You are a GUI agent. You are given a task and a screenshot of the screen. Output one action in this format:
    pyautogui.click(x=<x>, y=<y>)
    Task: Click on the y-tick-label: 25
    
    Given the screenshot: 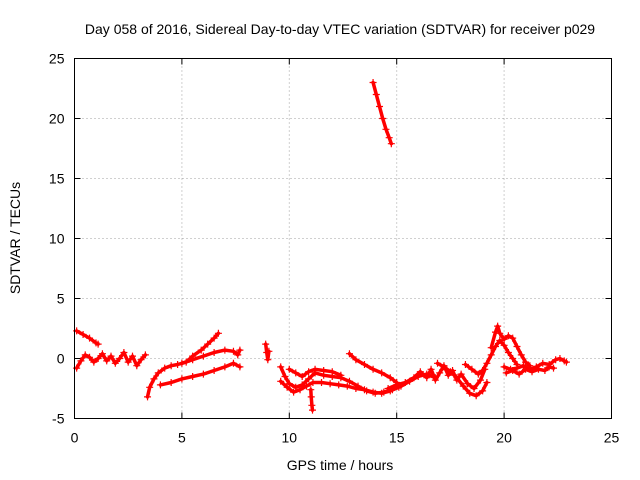 What is the action you would take?
    pyautogui.click(x=57, y=59)
    